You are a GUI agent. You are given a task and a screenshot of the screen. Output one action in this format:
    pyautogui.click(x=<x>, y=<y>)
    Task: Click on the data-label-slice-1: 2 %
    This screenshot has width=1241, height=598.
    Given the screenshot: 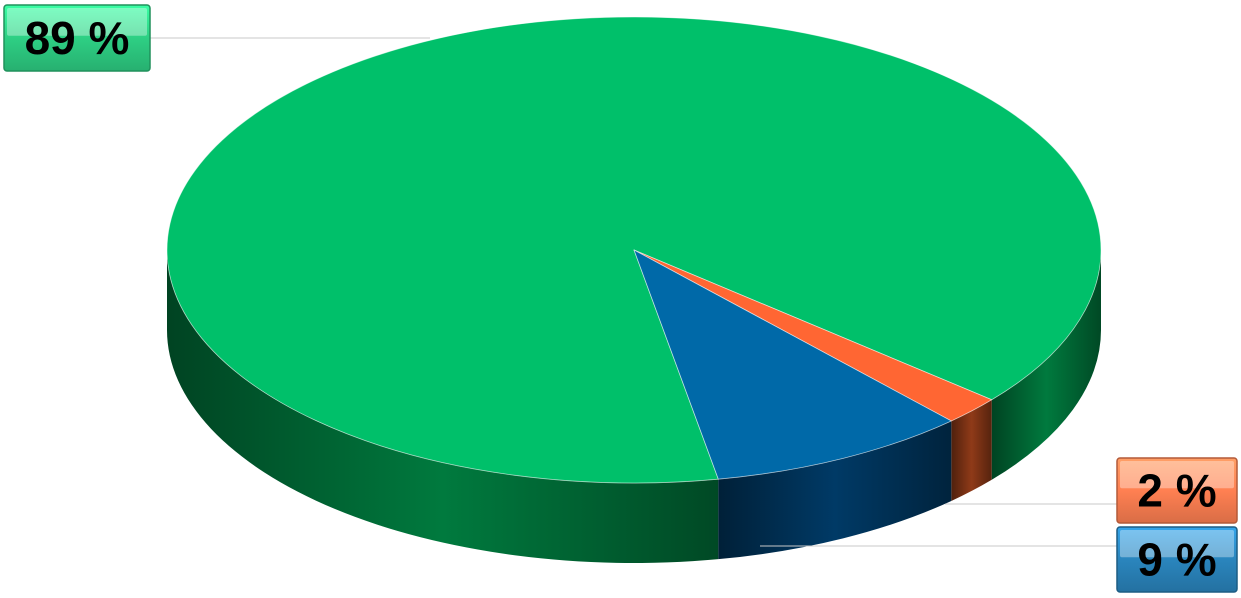 What is the action you would take?
    pyautogui.click(x=1177, y=490)
    